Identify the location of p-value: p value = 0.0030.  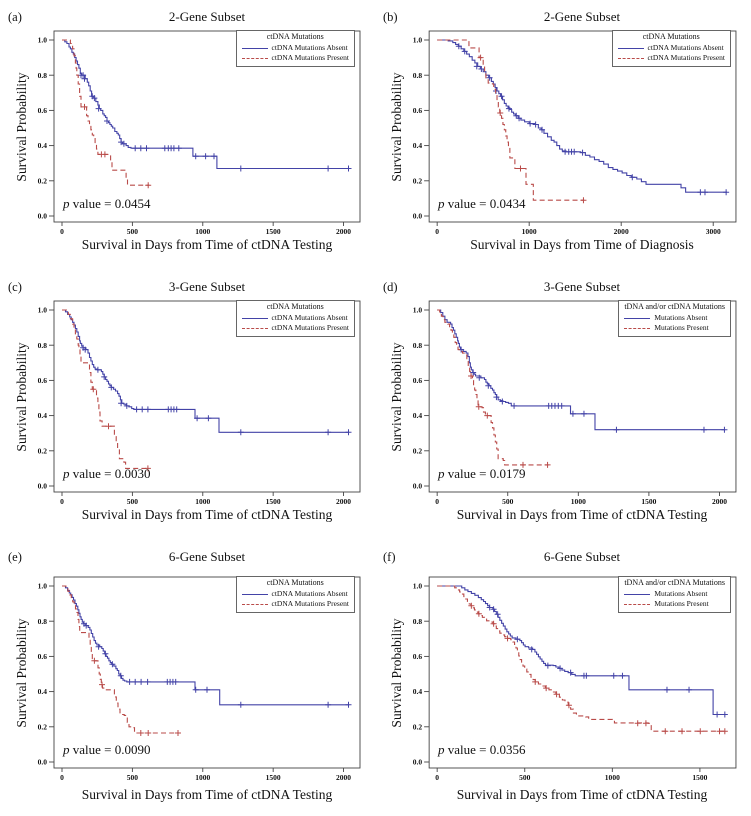
(106, 474).